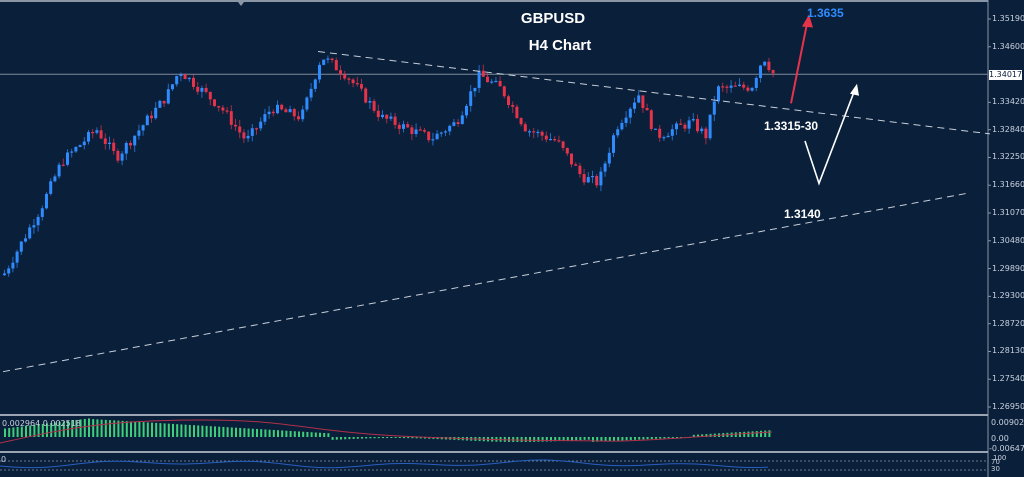 This screenshot has height=477, width=1024. What do you see at coordinates (1006, 448) in the screenshot?
I see `macd-axis-bottom: -0.006479` at bounding box center [1006, 448].